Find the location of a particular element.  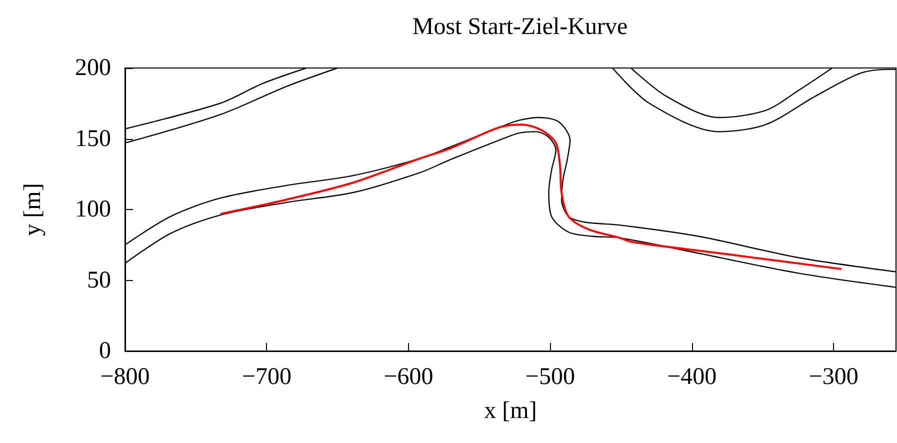

y-axis-title: y [m] is located at coordinates (33, 209).